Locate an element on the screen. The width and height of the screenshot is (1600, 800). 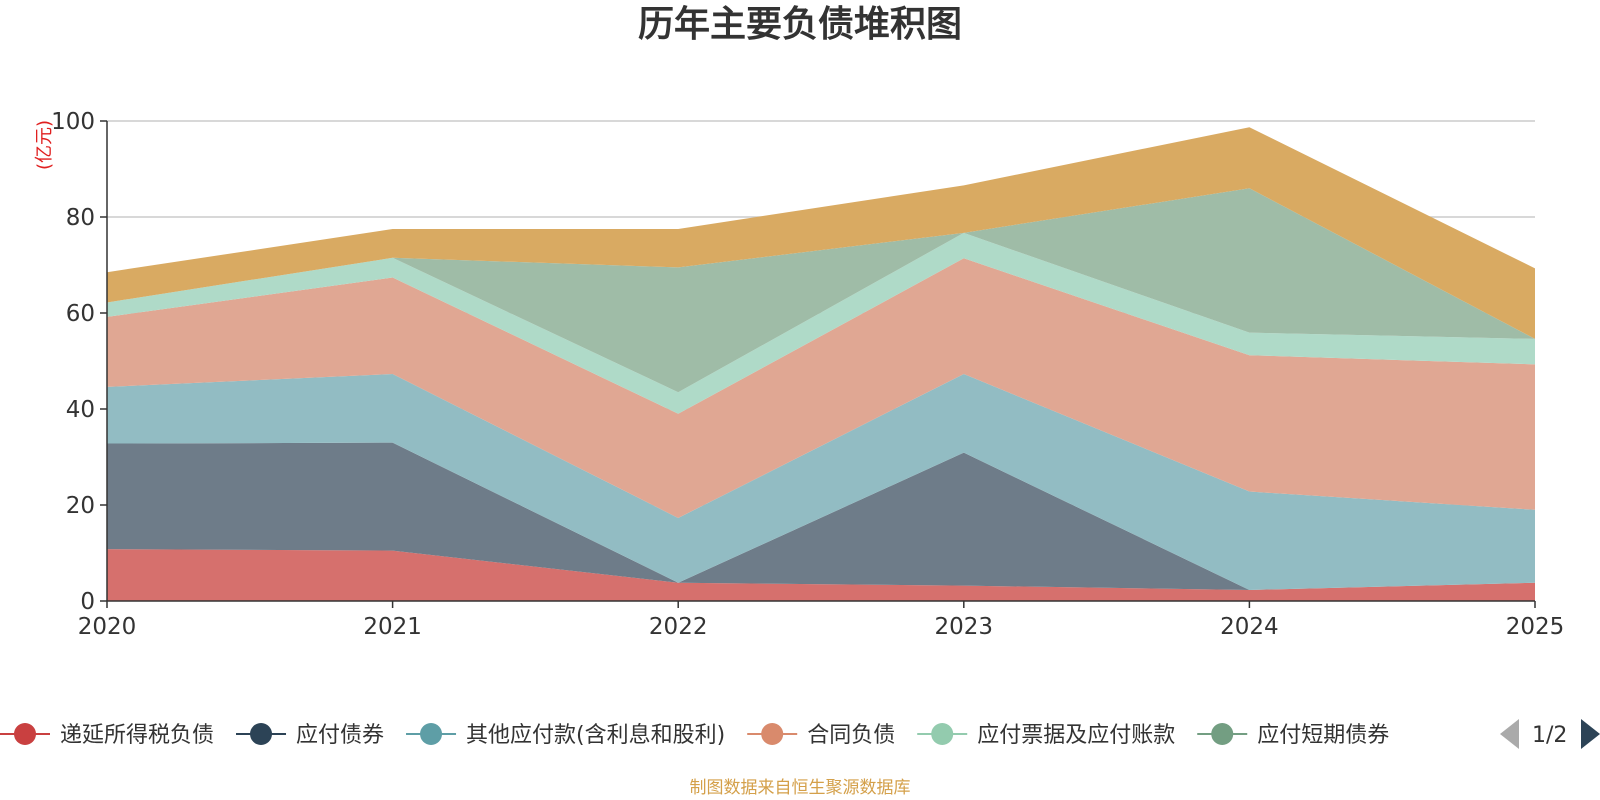
x-tick-label: 2025 is located at coordinates (1535, 627).